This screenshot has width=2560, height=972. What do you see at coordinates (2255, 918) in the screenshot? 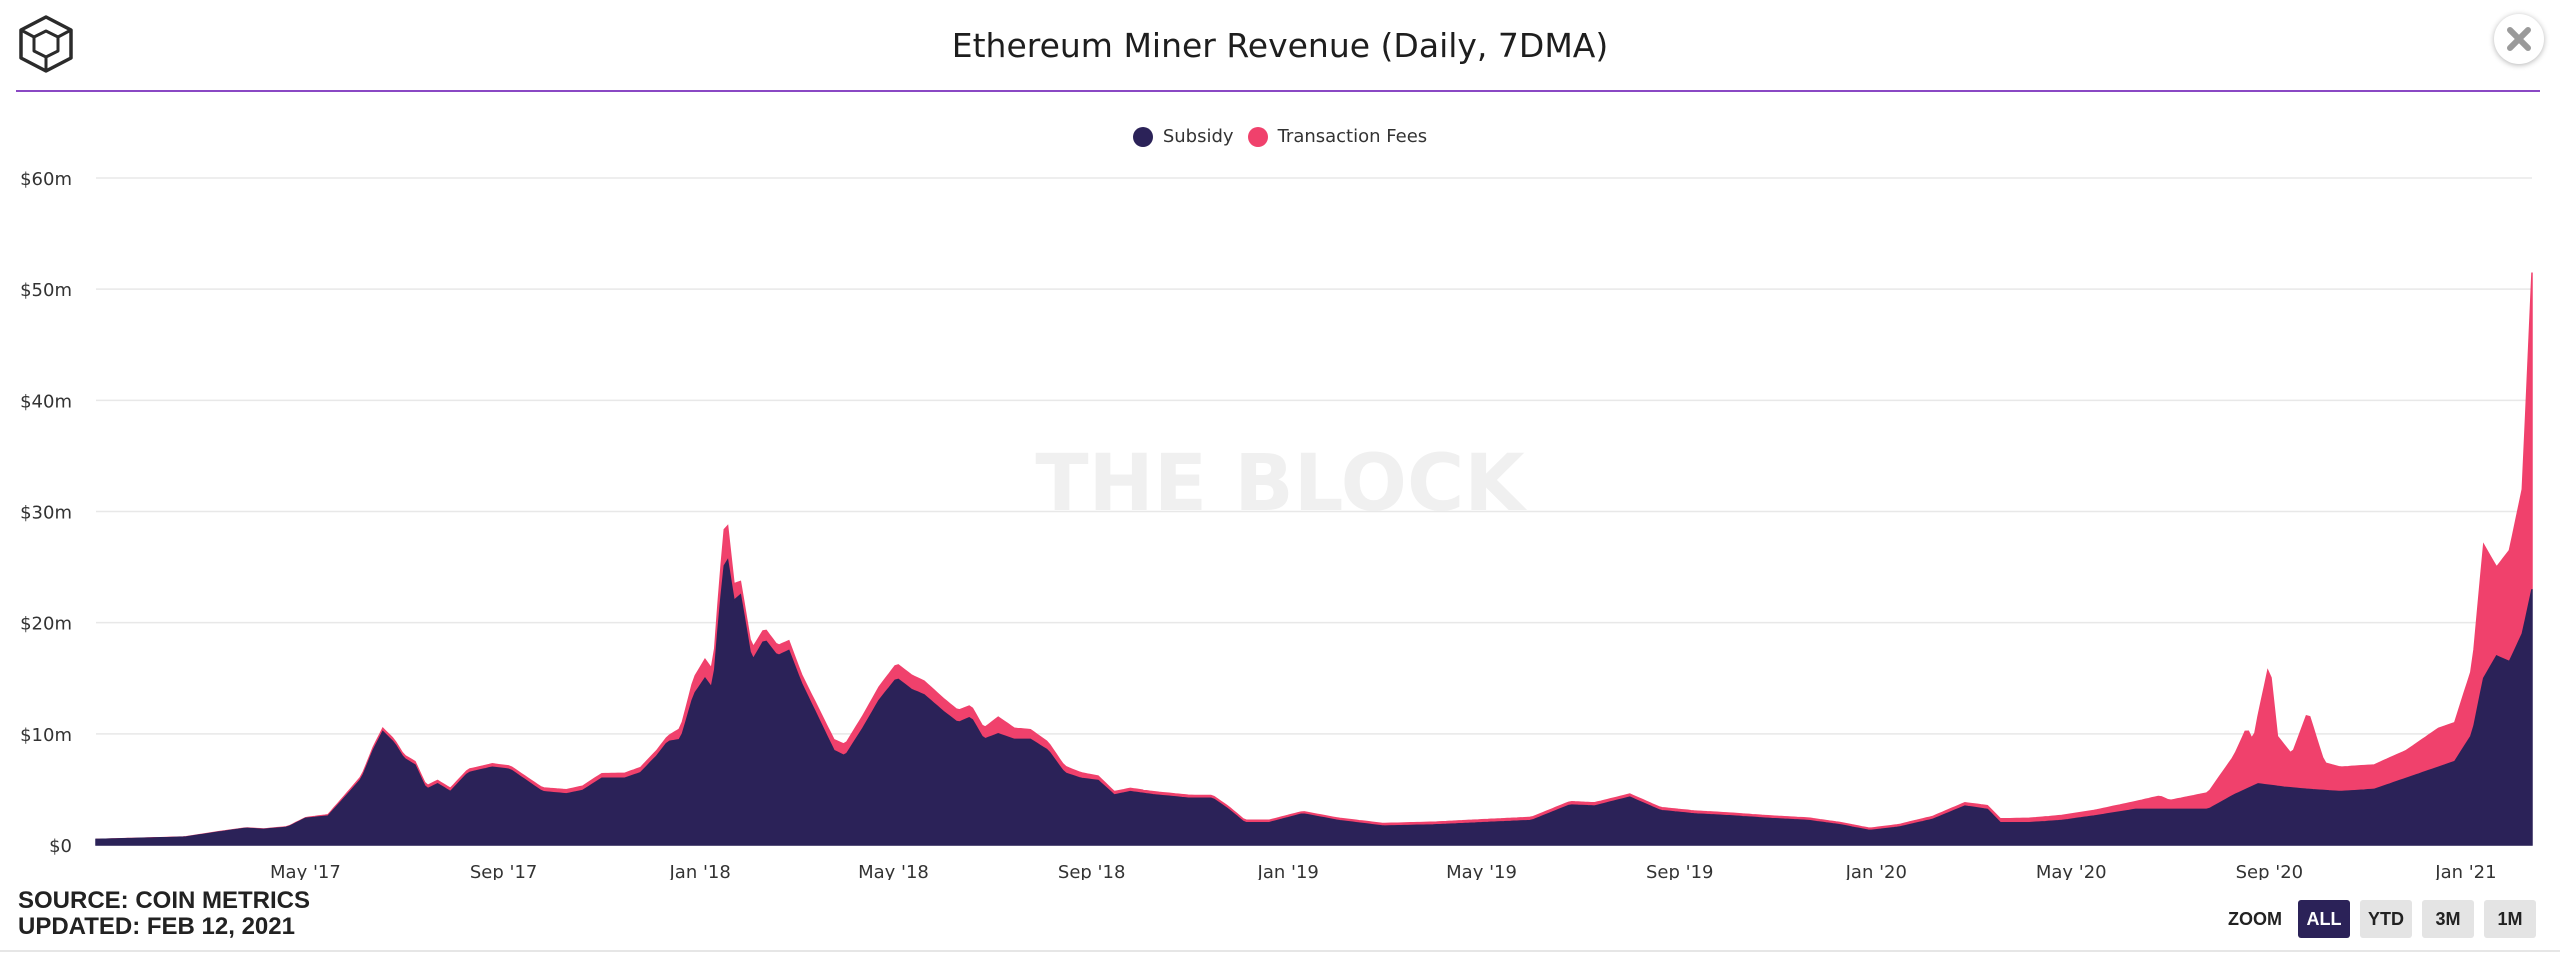
I see `zoom-label: ZOOM` at bounding box center [2255, 918].